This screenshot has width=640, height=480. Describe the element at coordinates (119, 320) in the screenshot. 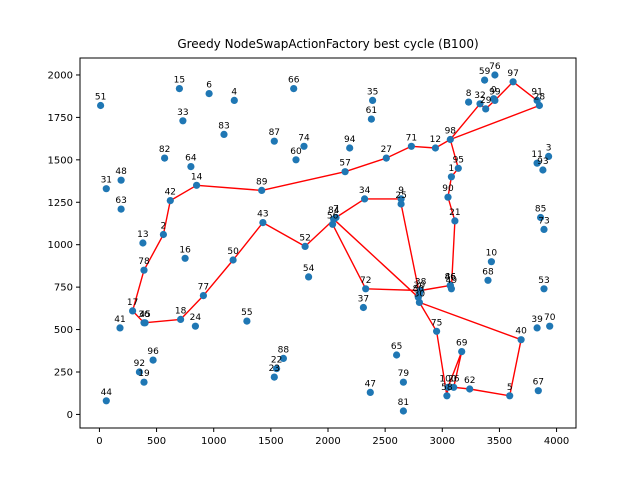

I see `node-label: 41` at that location.